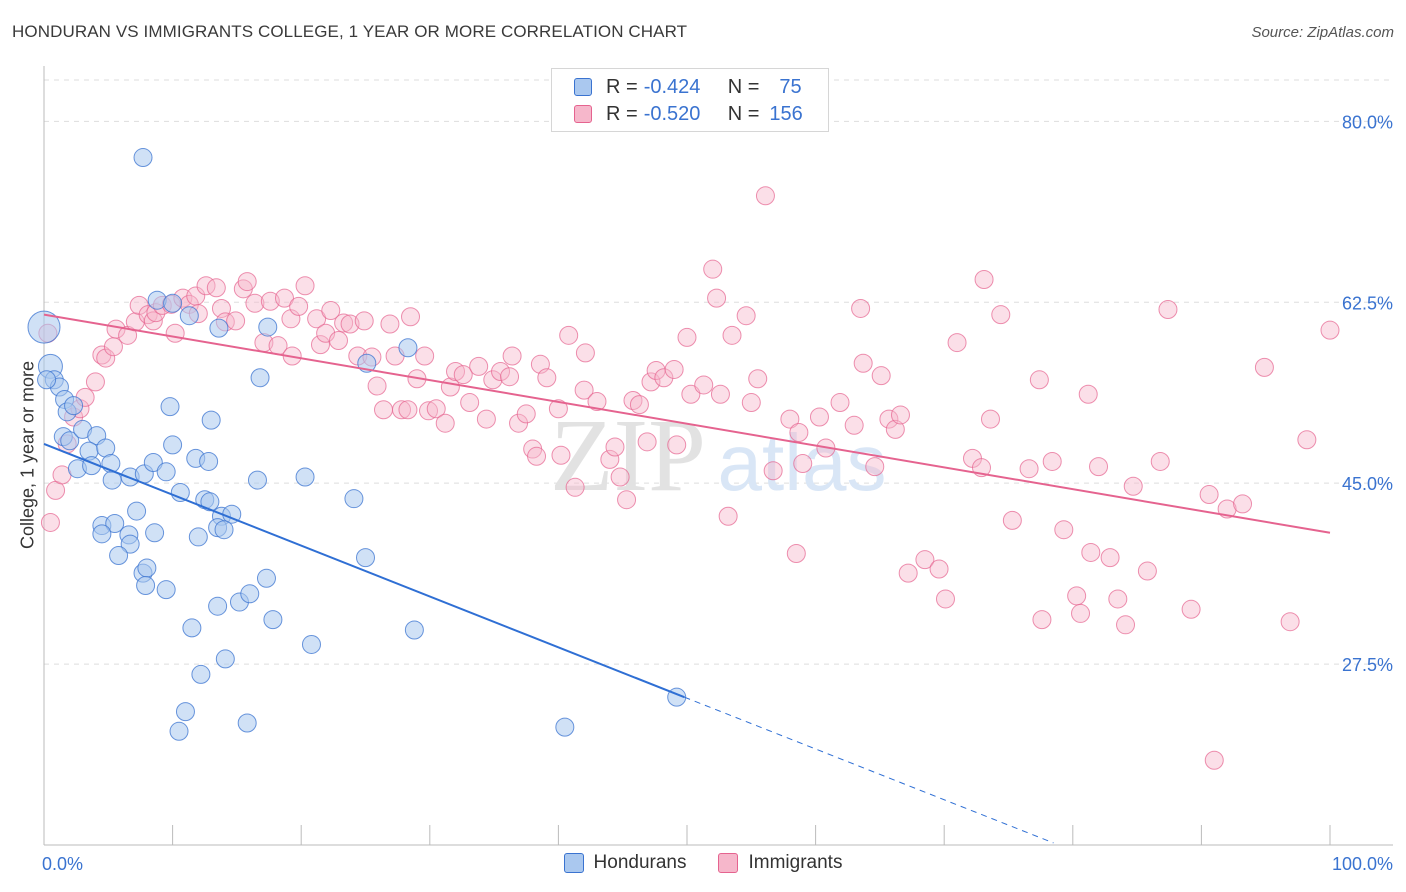 The width and height of the screenshot is (1406, 892). I want to click on legend-item-hondurans: Hondurans, so click(624, 863).